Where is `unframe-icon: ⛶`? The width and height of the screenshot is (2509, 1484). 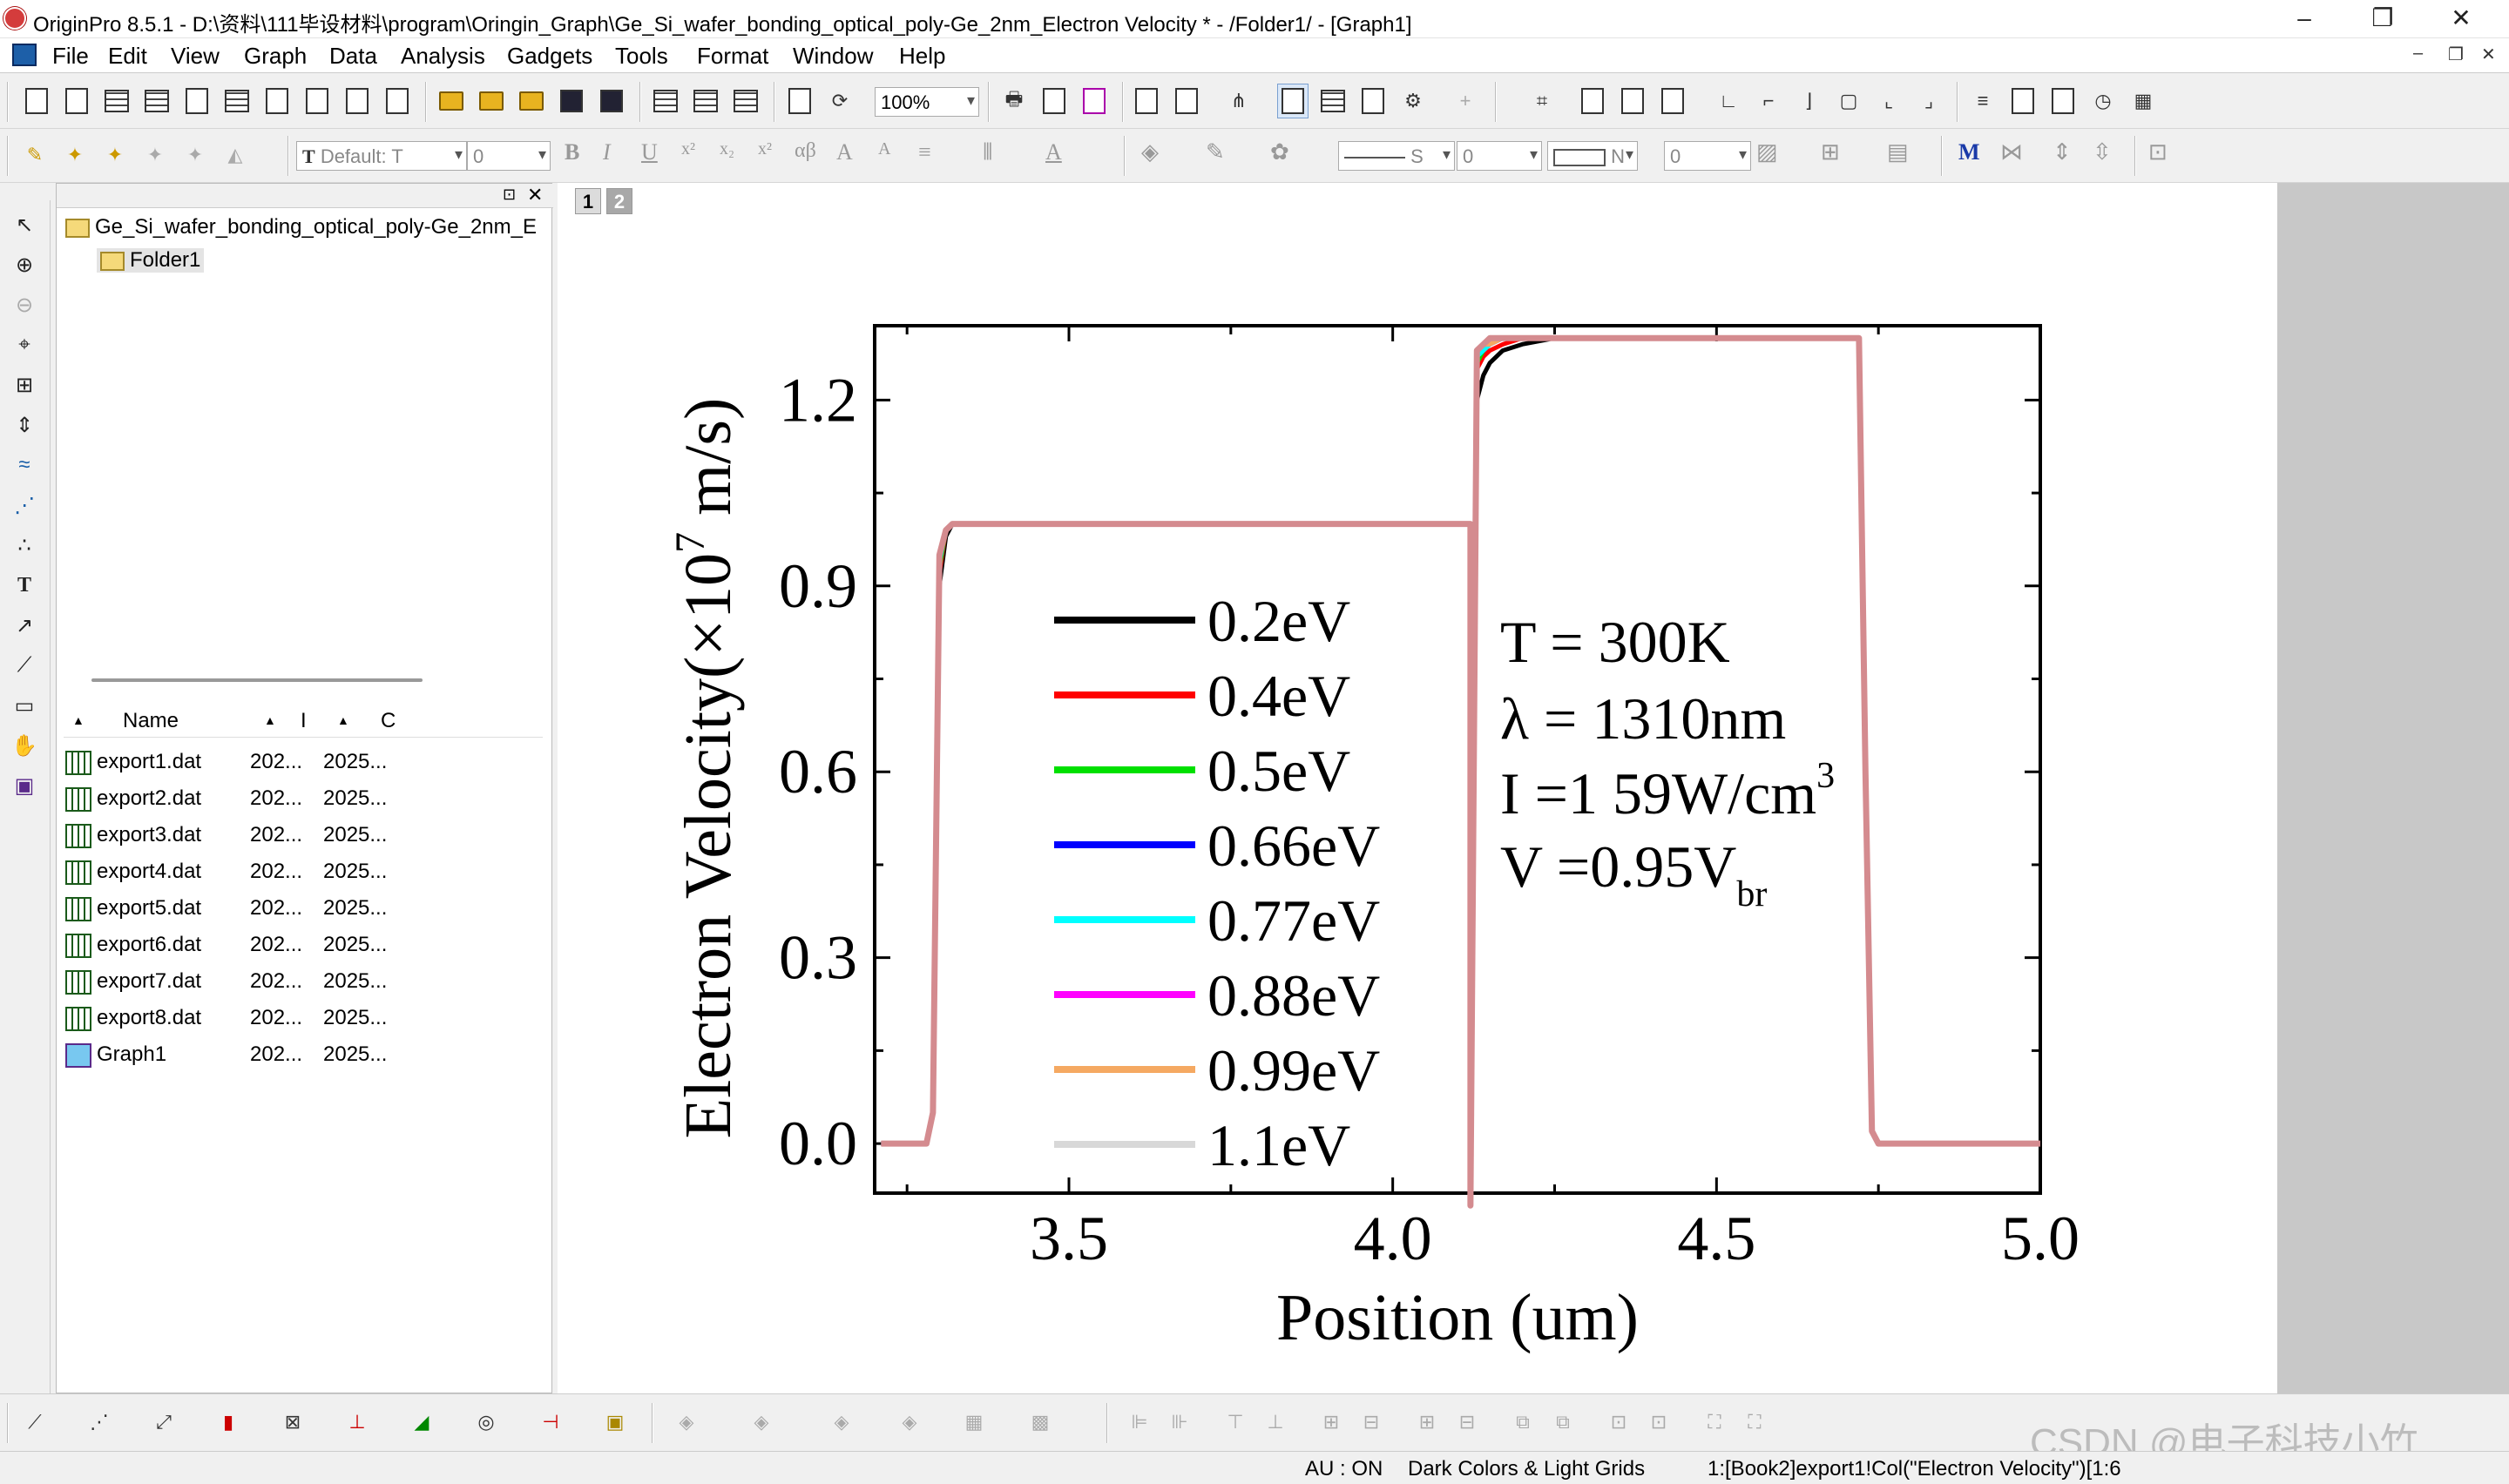 unframe-icon: ⛶ is located at coordinates (1755, 1422).